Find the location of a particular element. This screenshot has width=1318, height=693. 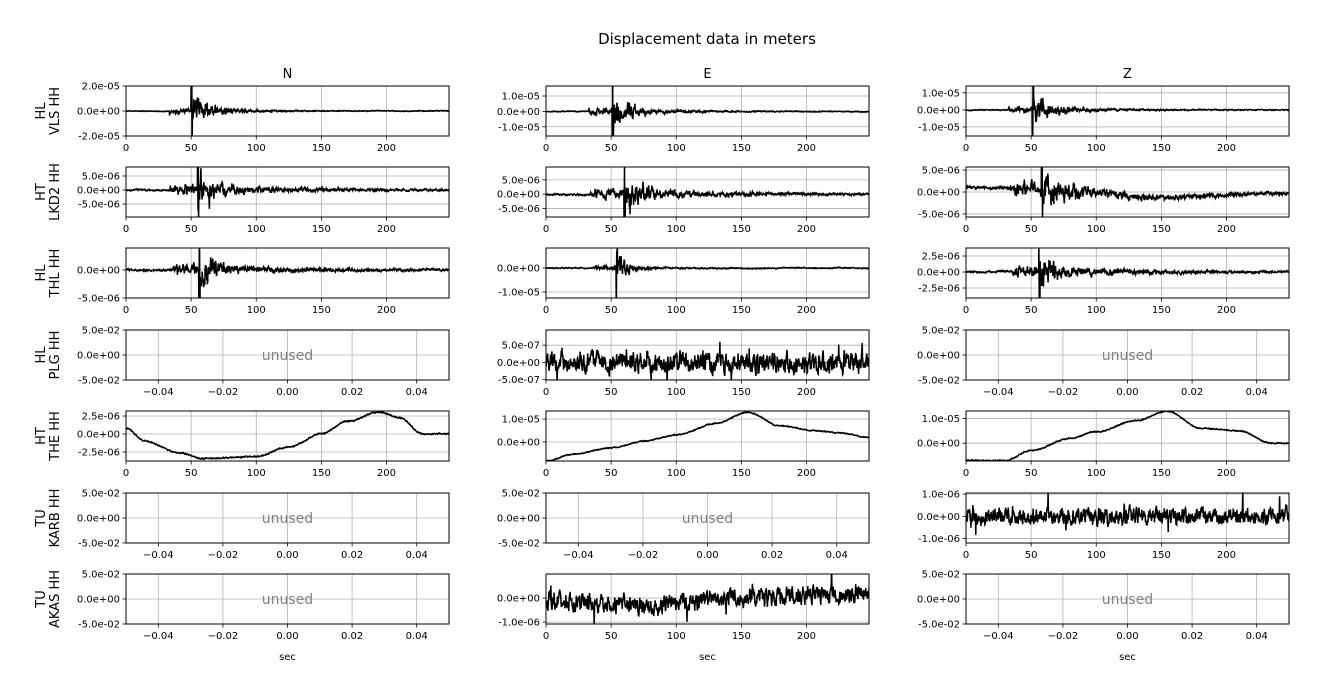

y-tick-label: -1.0e-05 is located at coordinates (519, 292).